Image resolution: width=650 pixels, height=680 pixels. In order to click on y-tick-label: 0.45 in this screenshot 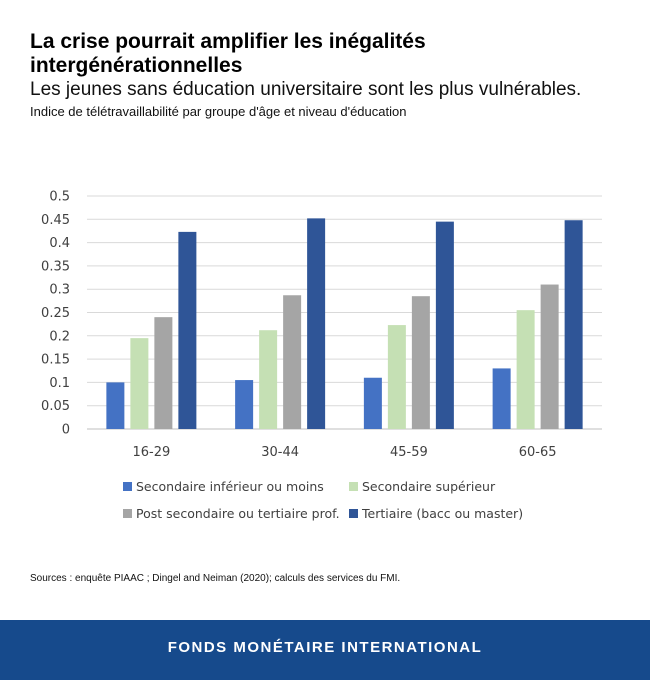, I will do `click(55, 220)`.